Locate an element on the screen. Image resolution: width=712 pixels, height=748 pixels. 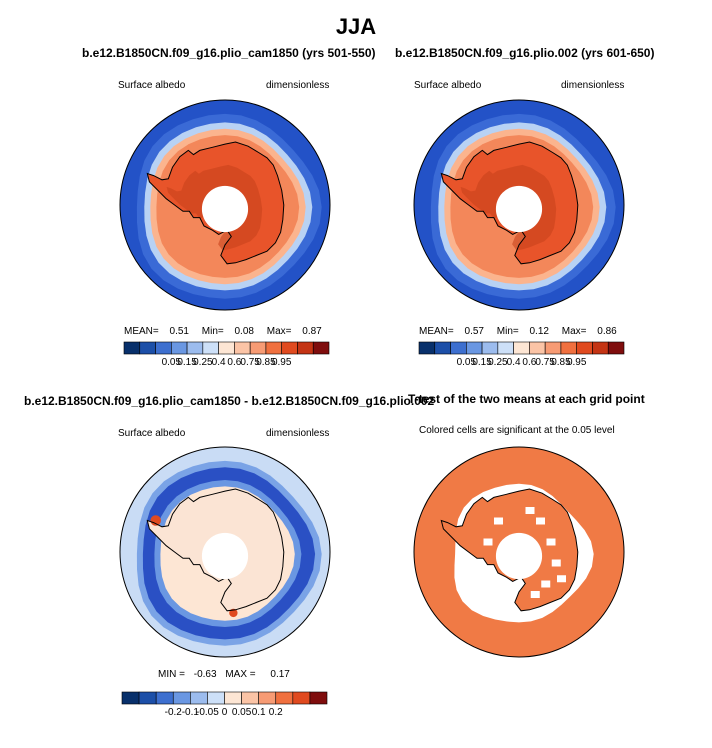
panel-3-max-label: MAX = is located at coordinates (240, 674).